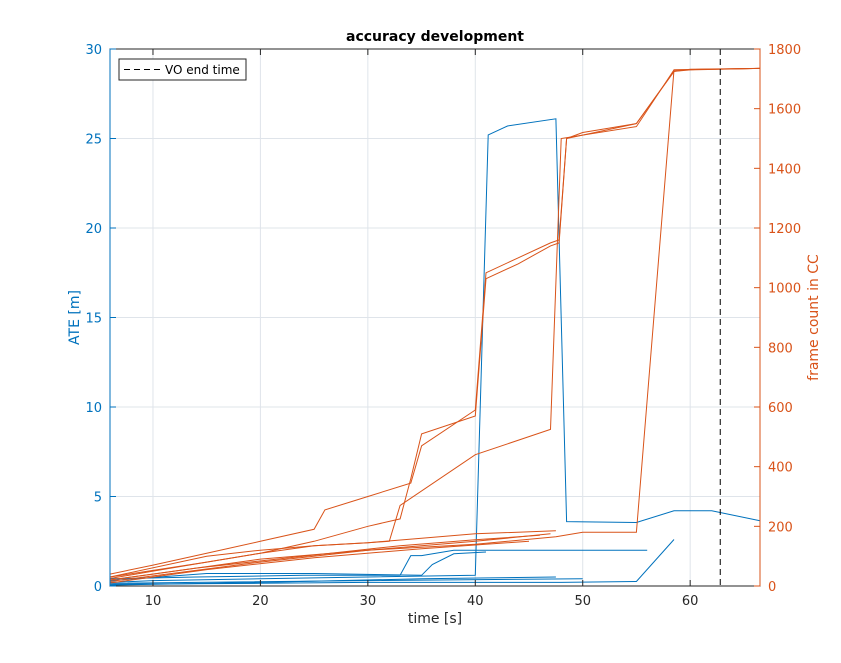 The width and height of the screenshot is (841, 663). Describe the element at coordinates (780, 348) in the screenshot. I see `y-right-tick-label: 800` at that location.